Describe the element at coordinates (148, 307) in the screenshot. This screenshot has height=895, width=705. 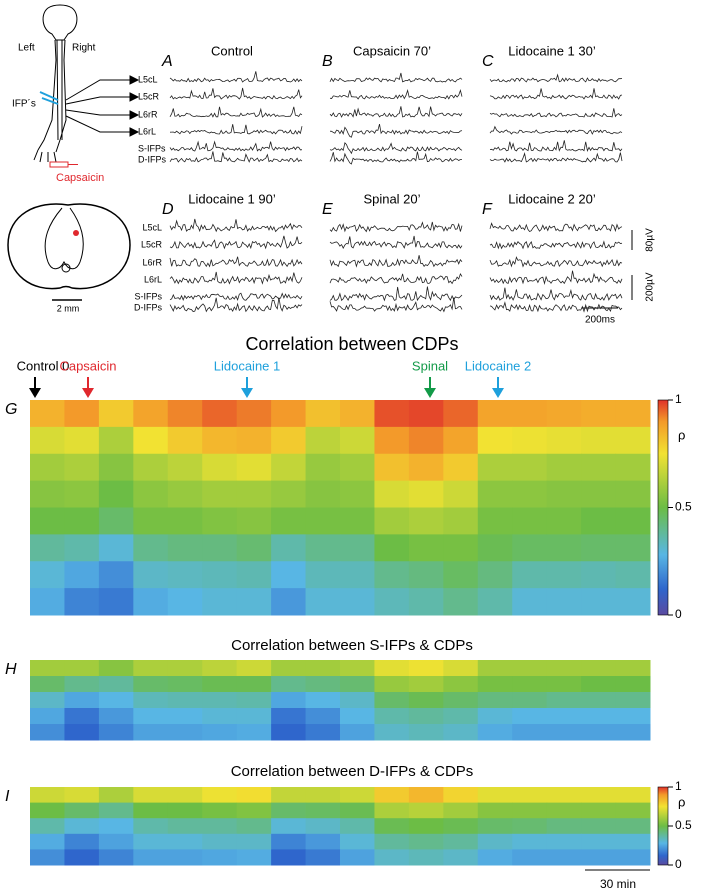
I see `channel-label: D-IFPs` at that location.